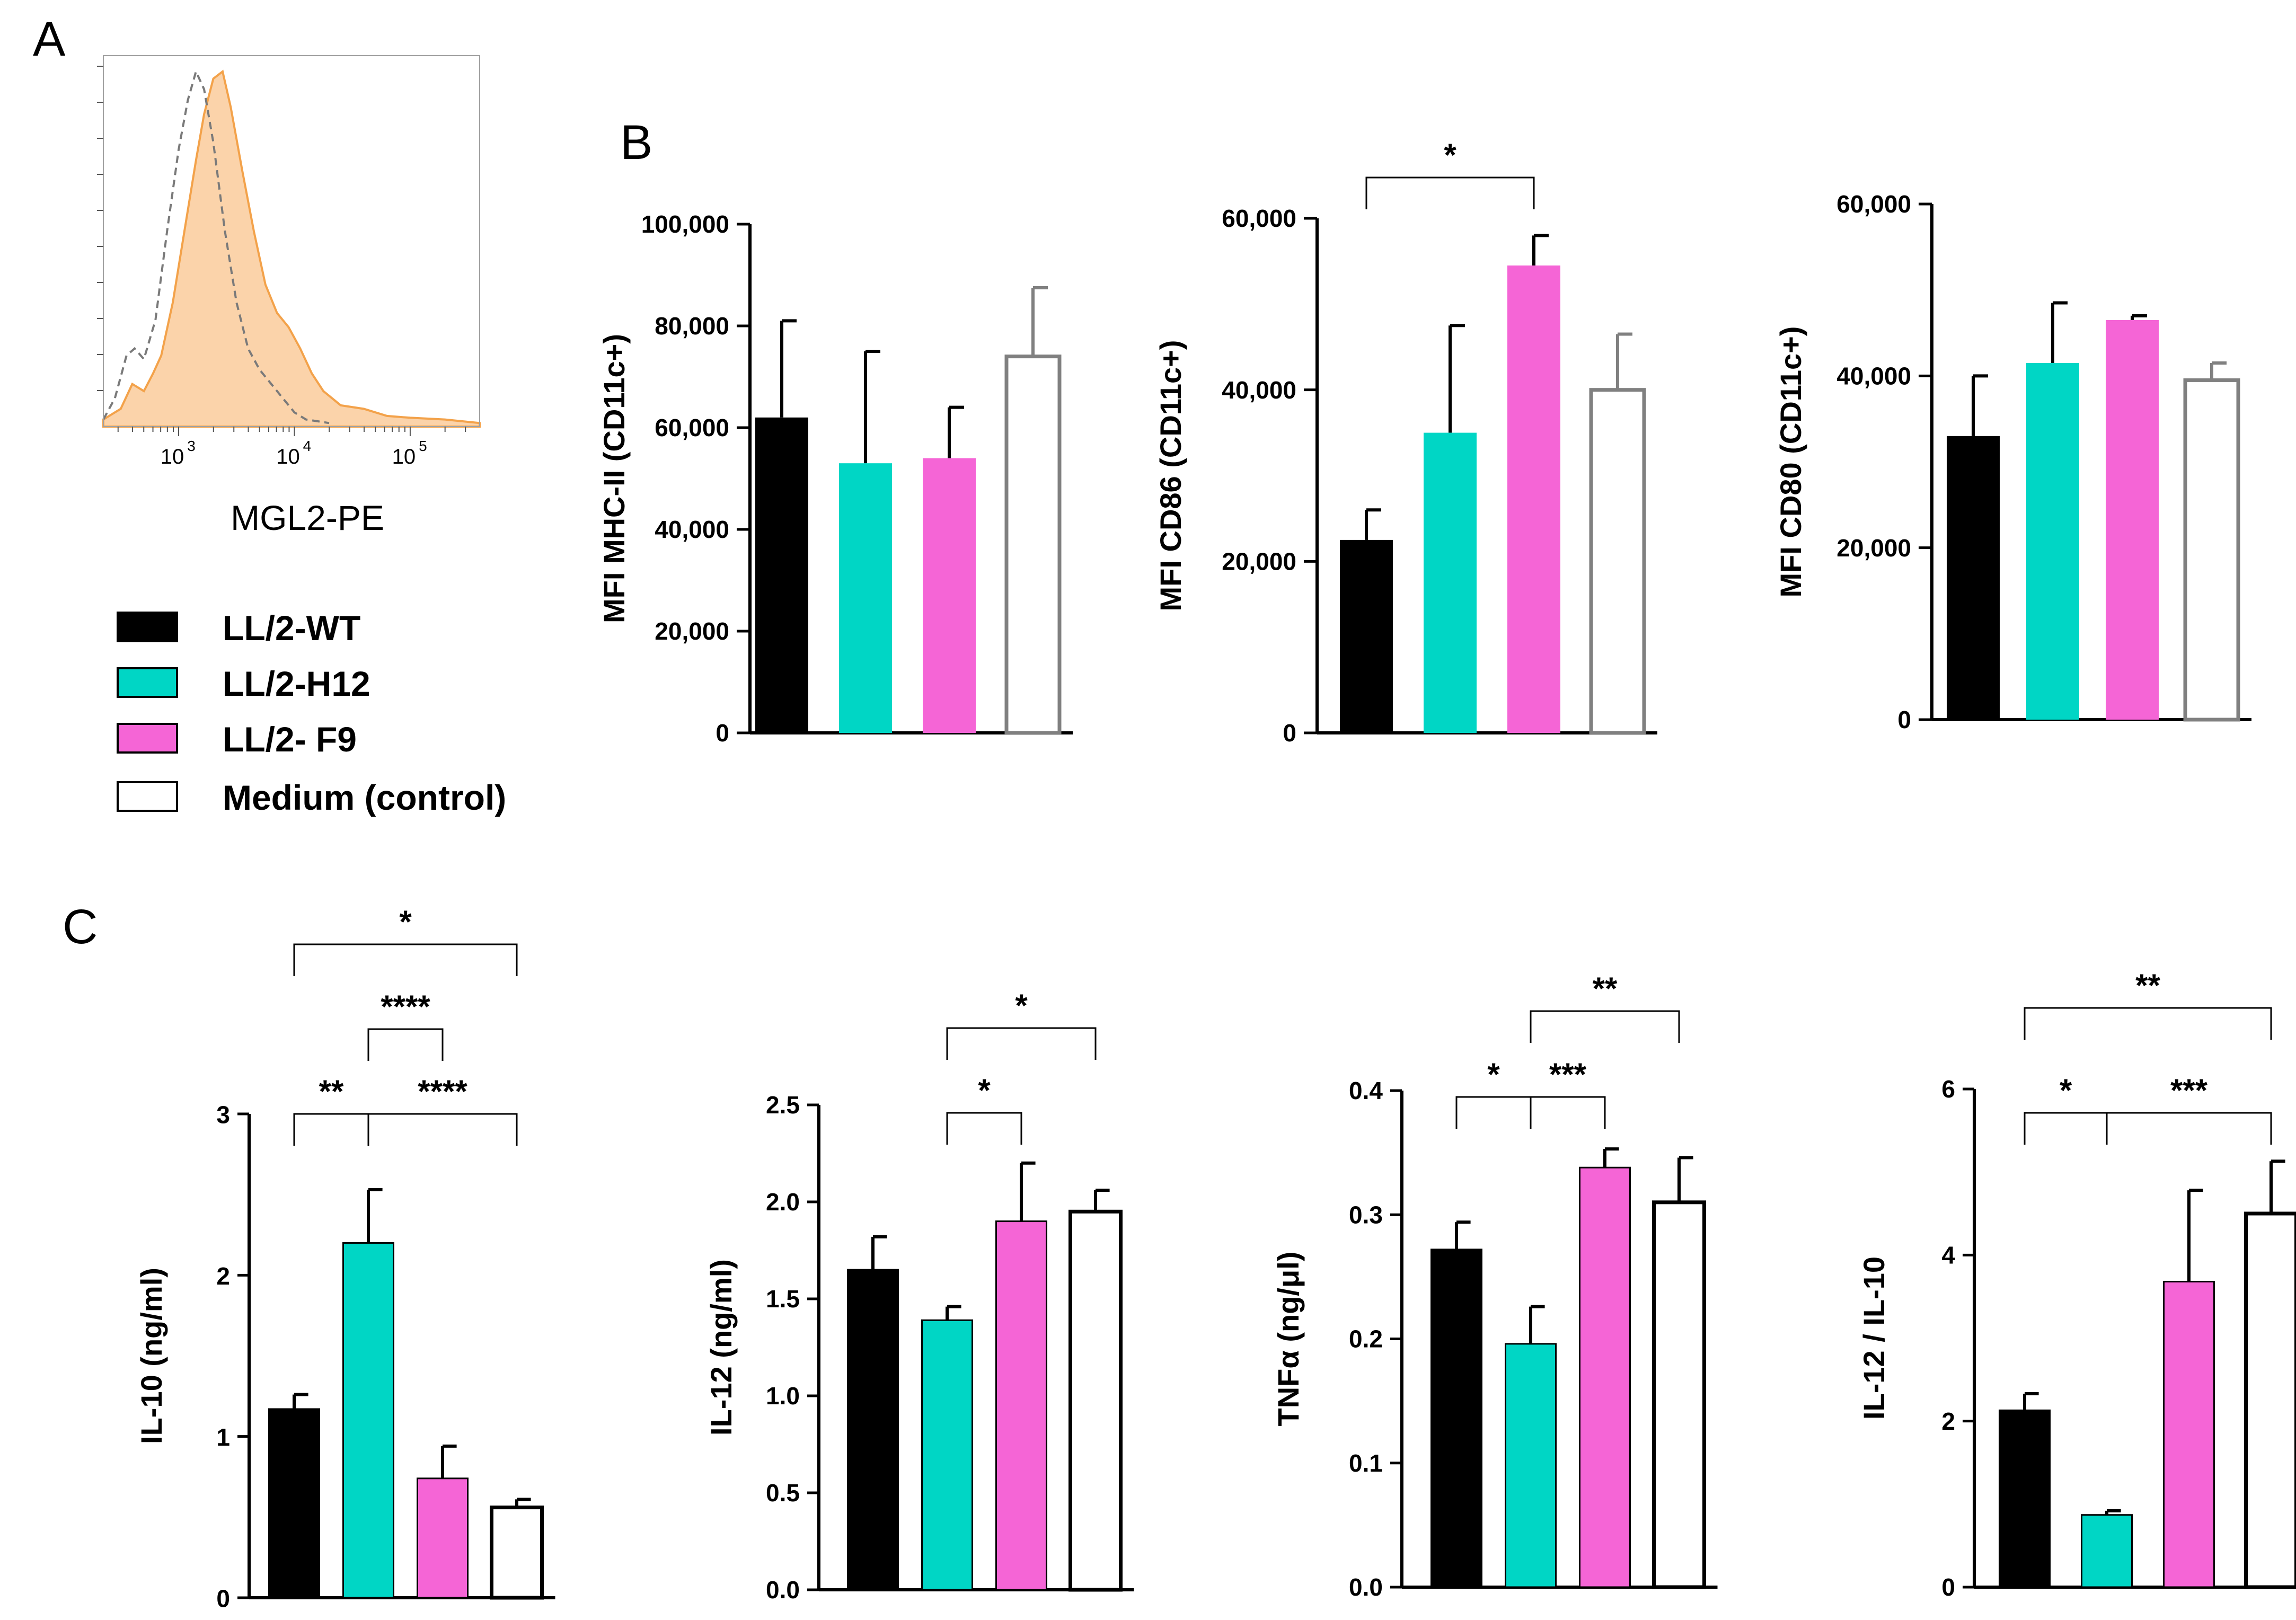 The width and height of the screenshot is (2296, 1620). Describe the element at coordinates (636, 143) in the screenshot. I see `panel-label-b: B` at that location.